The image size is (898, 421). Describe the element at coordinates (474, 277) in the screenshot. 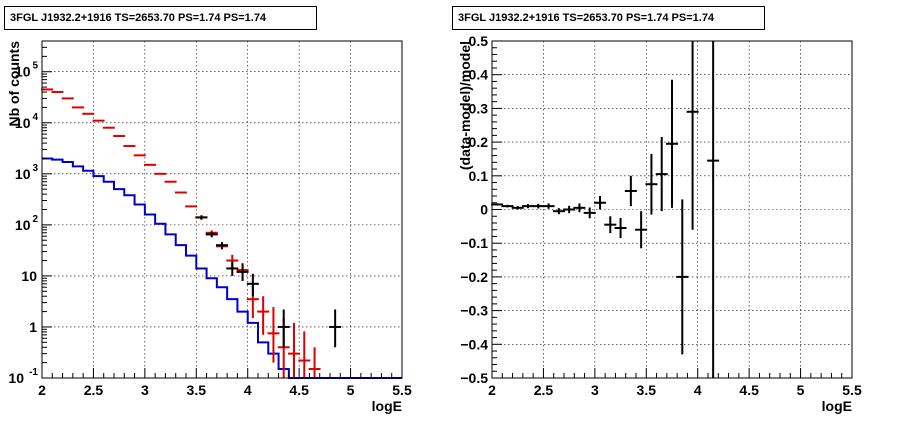

I see `y-tick-label: −0.2` at that location.